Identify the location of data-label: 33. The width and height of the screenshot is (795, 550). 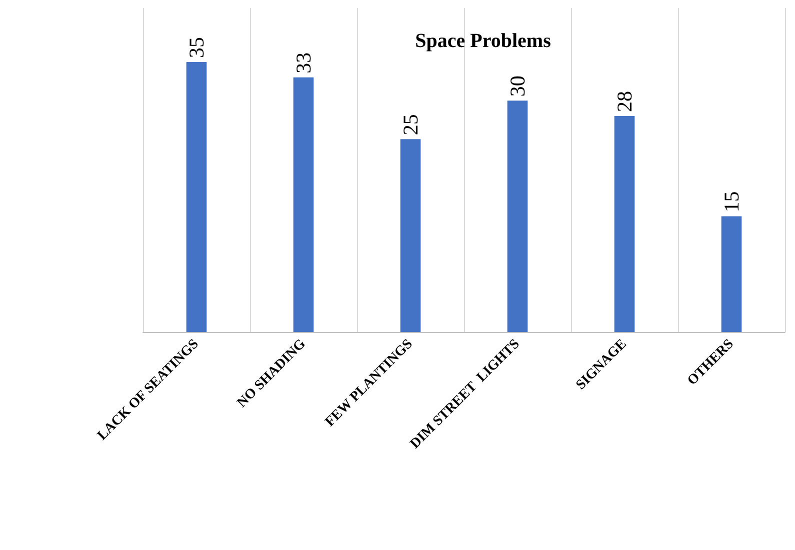
(304, 63).